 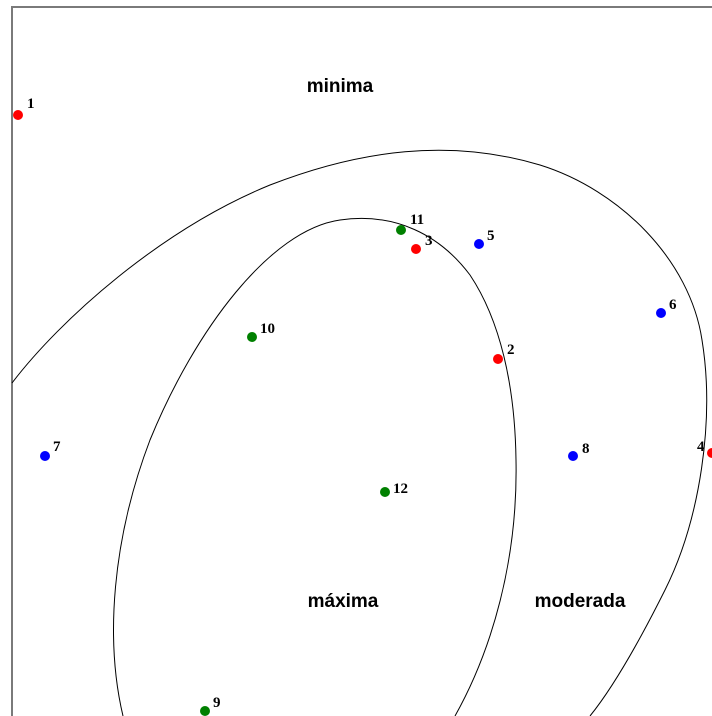 What do you see at coordinates (701, 447) in the screenshot?
I see `point-4-label: 4` at bounding box center [701, 447].